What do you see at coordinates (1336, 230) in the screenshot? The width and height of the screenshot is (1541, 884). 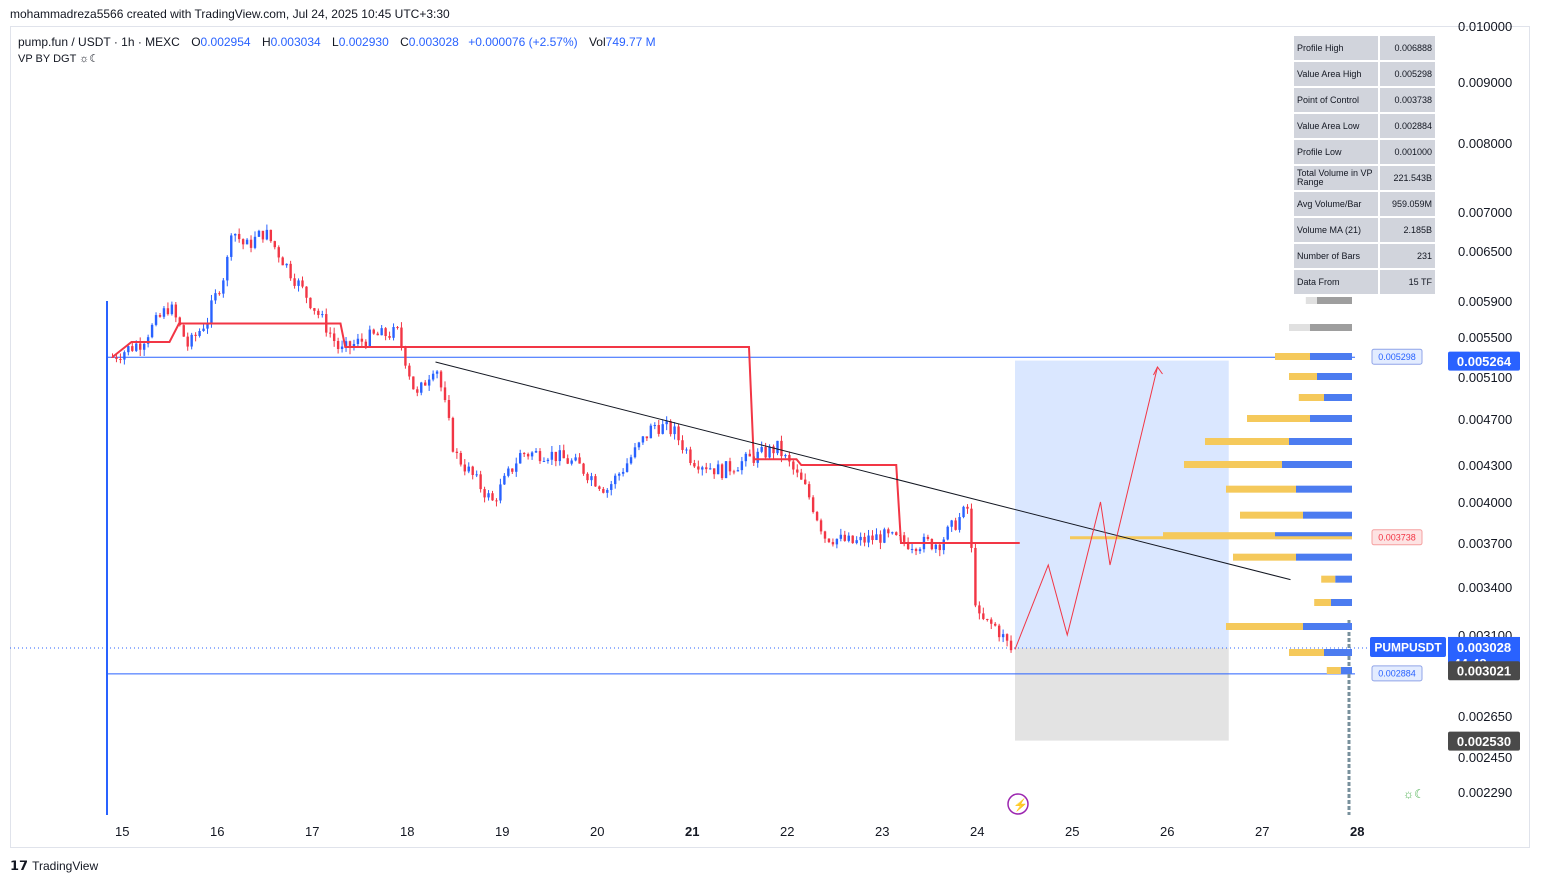 I see `stats-label: Volume MA (21)` at bounding box center [1336, 230].